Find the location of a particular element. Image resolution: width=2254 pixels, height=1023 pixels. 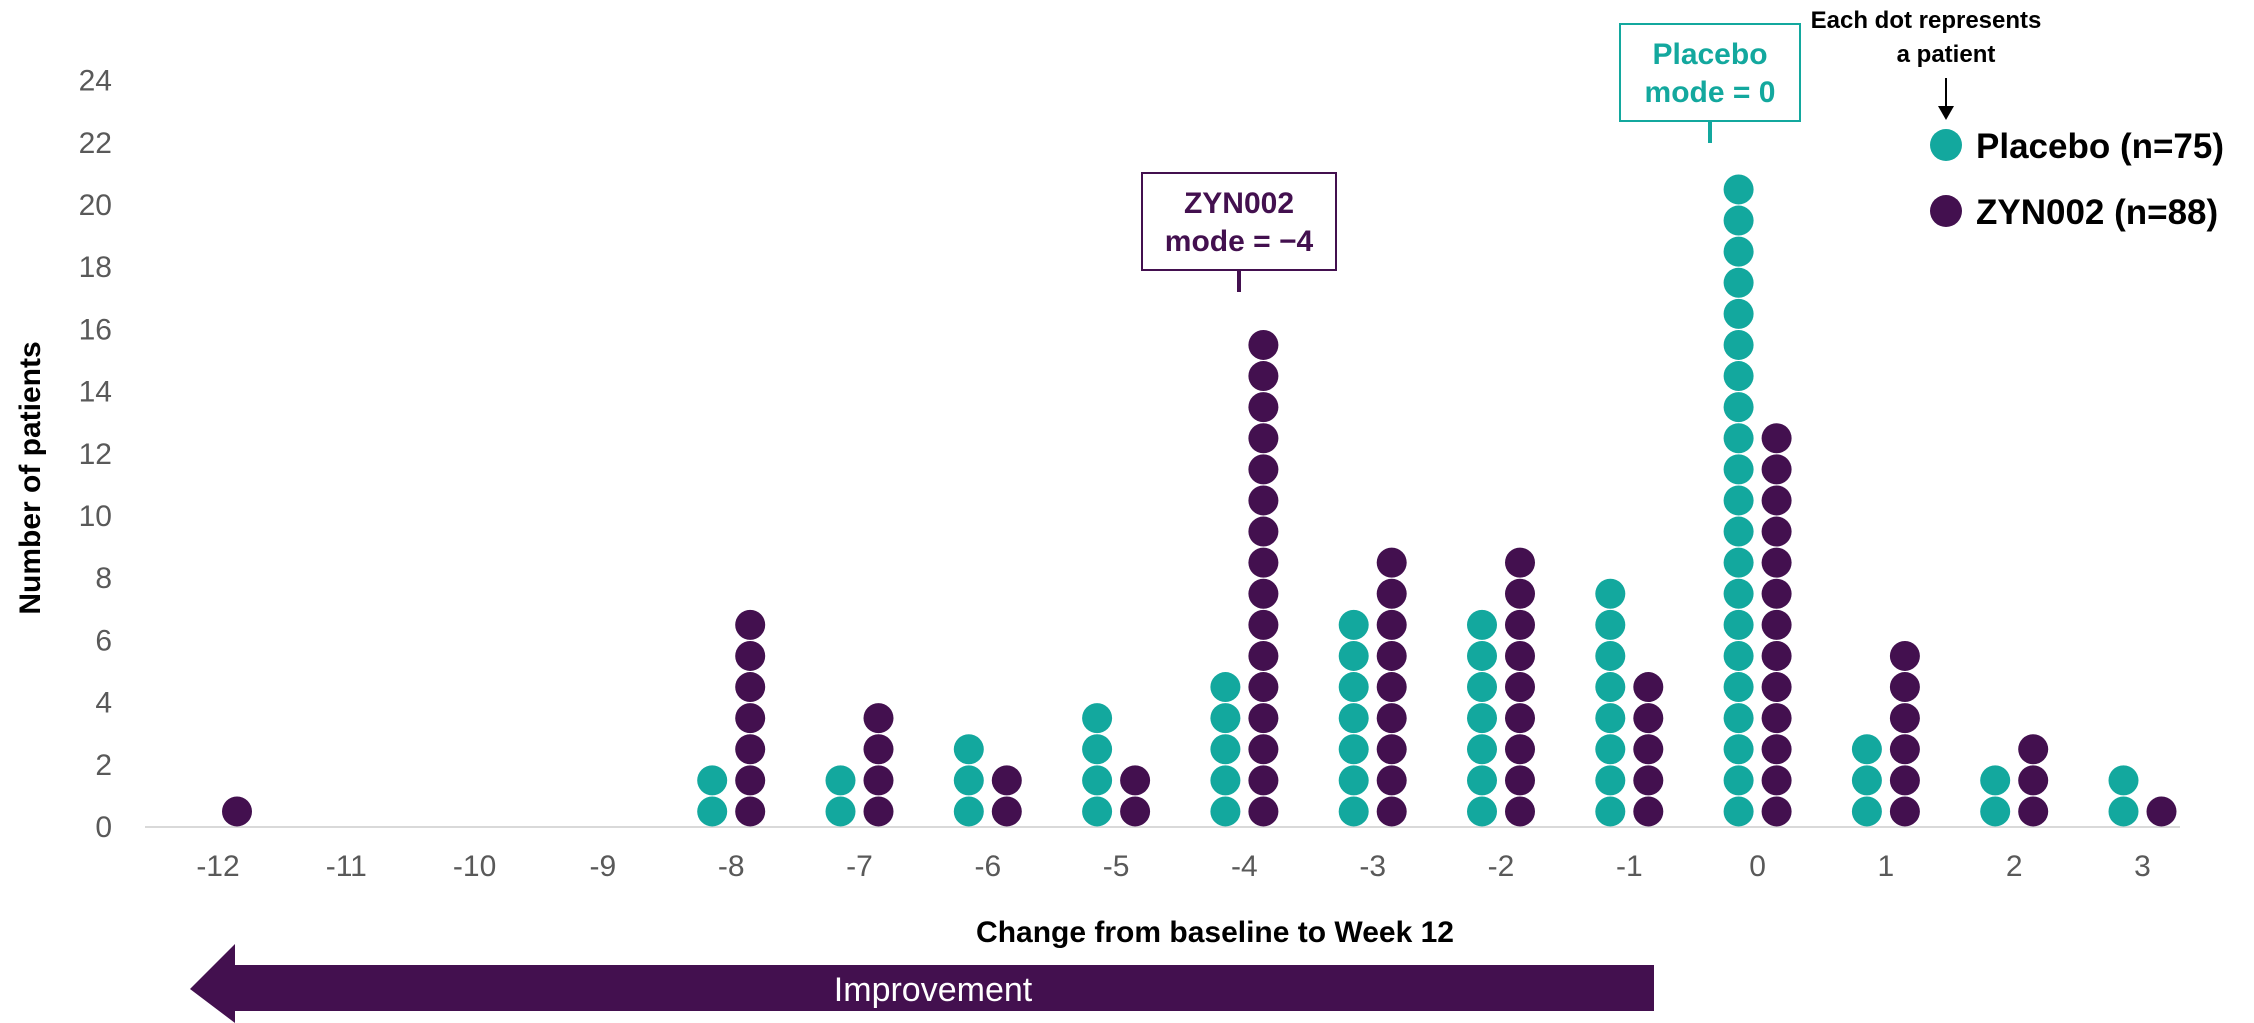

x-tick-label: 2 is located at coordinates (2014, 866).